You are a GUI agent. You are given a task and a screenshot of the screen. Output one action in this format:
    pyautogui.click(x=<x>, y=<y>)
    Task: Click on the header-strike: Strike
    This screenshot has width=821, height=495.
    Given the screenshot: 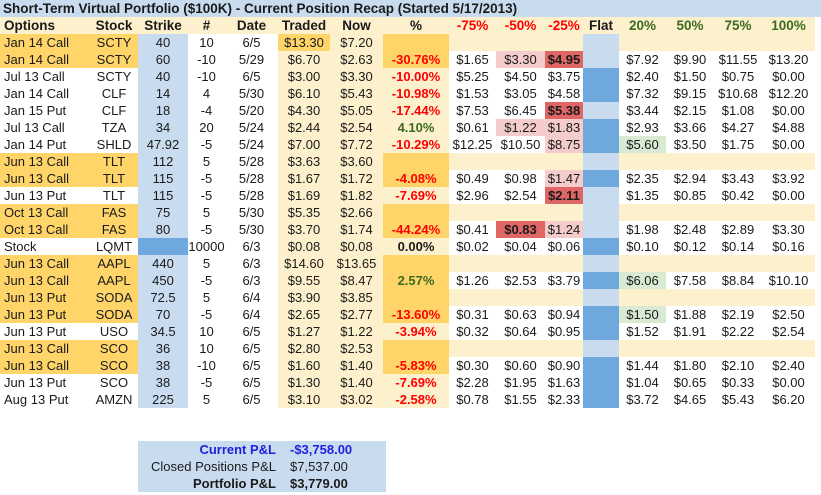 What is the action you would take?
    pyautogui.click(x=163, y=25)
    